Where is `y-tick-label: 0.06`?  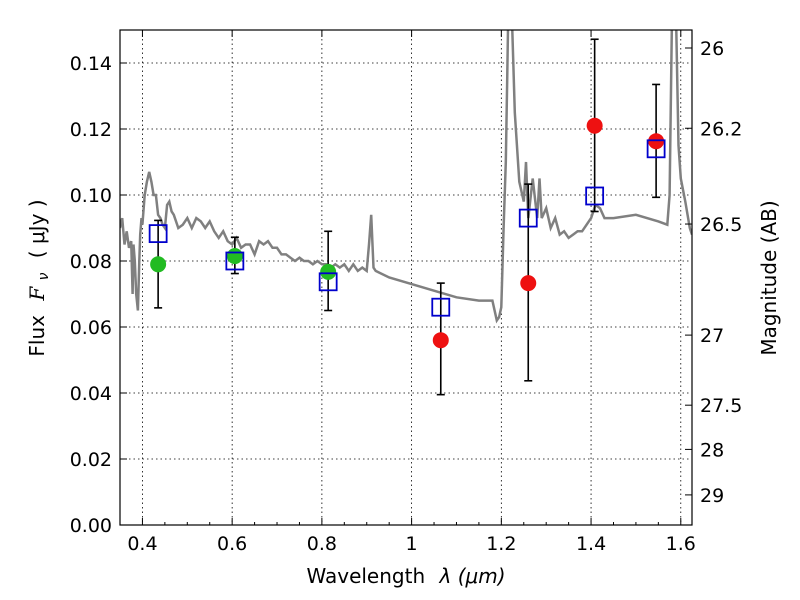
y-tick-label: 0.06 is located at coordinates (91, 328).